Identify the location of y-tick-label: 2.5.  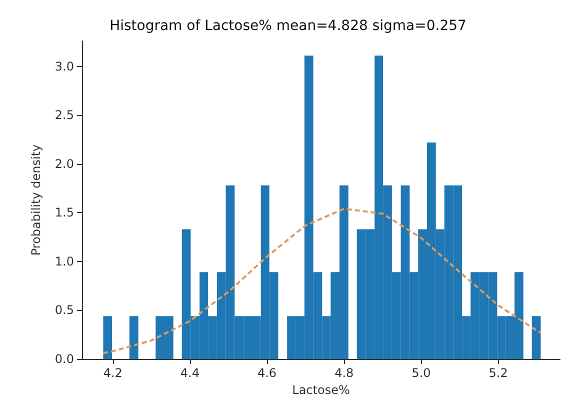
(64, 115).